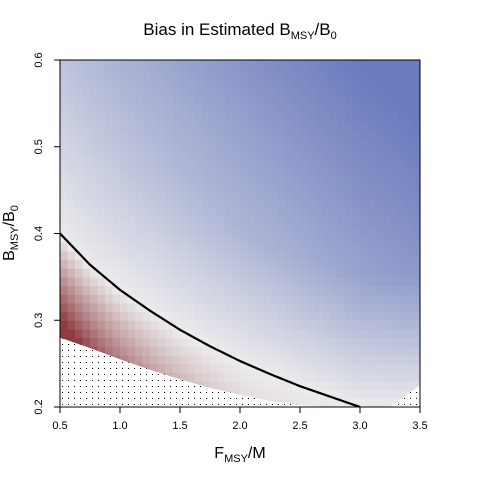 The image size is (480, 480). Describe the element at coordinates (9, 218) in the screenshot. I see `y-label-mid: /B` at that location.